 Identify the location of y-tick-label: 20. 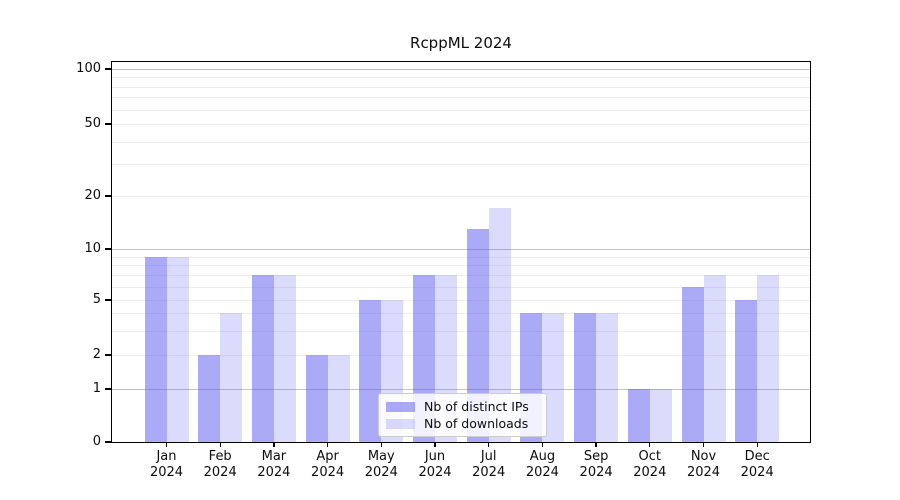
(92, 195).